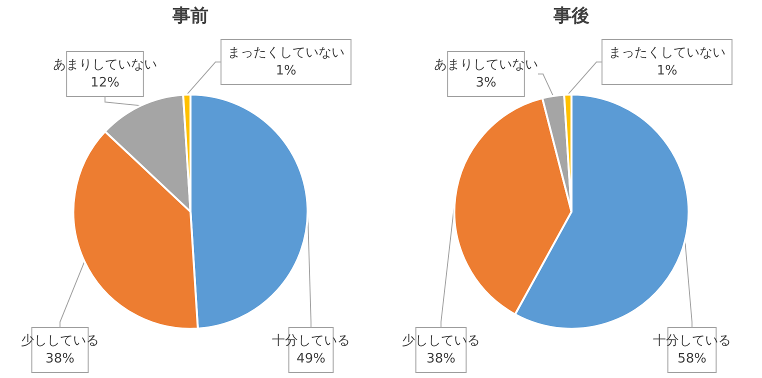 This screenshot has height=378, width=762. Describe the element at coordinates (571, 16) in the screenshot. I see `chart-title: 事後` at that location.